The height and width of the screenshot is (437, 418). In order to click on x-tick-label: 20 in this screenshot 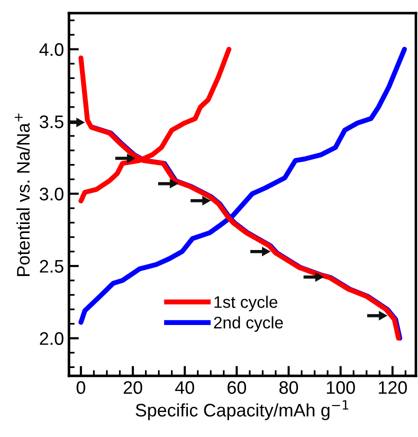, I will do `click(133, 387)`.